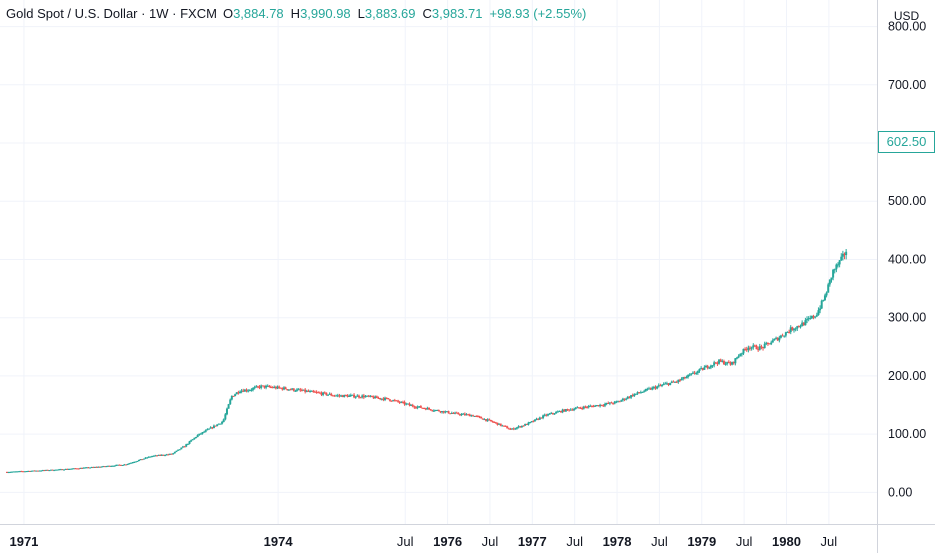 The width and height of the screenshot is (935, 553). Describe the element at coordinates (228, 13) in the screenshot. I see `open-label: O` at that location.